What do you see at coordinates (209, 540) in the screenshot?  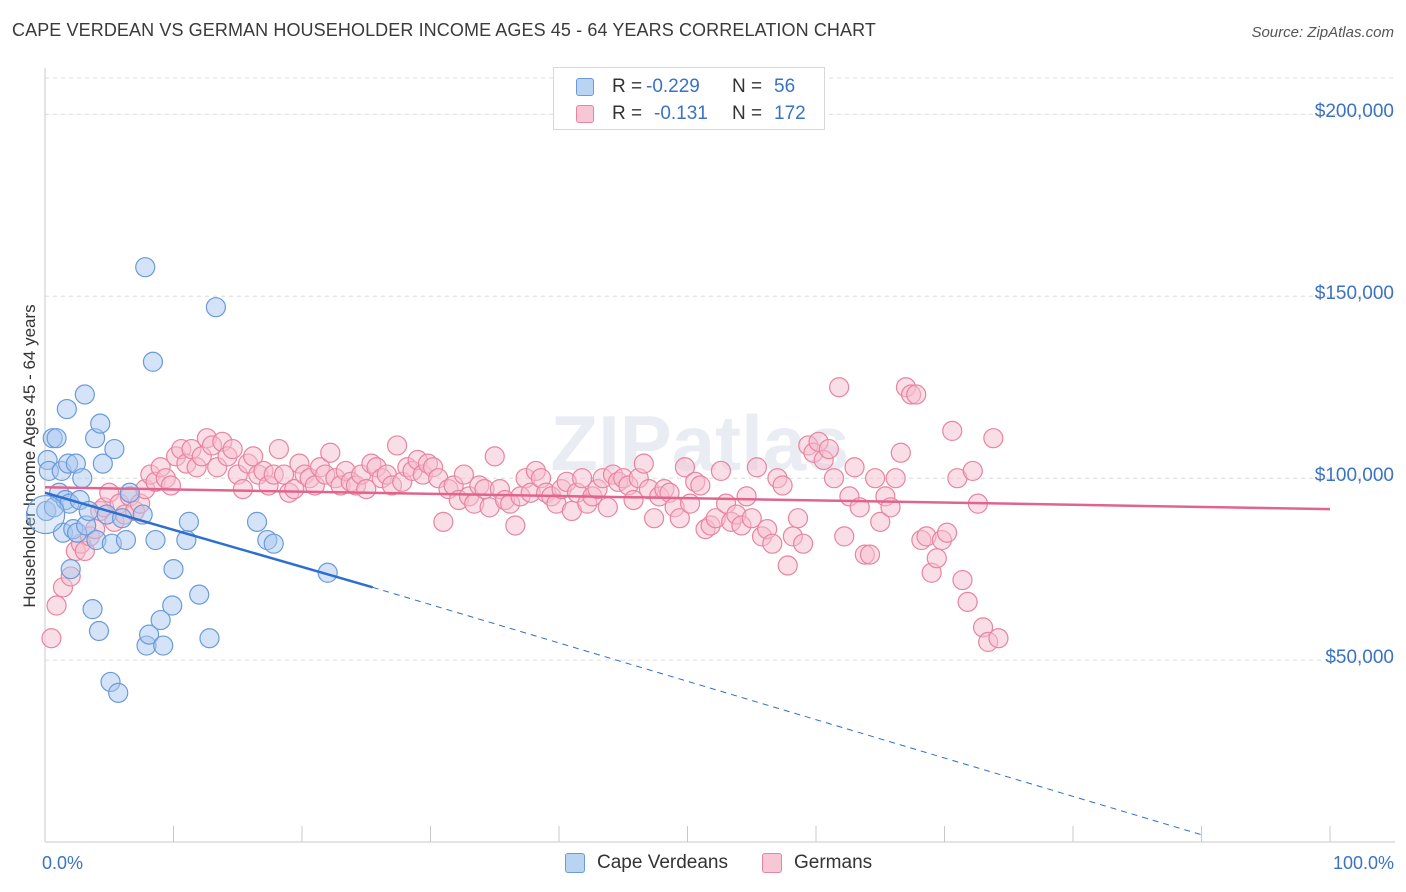 I see `cape-verdeans-trend-line` at bounding box center [209, 540].